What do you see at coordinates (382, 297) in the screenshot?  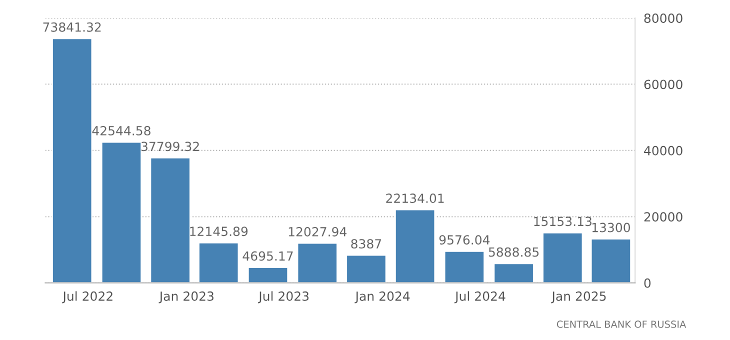 I see `x-tick-label: Jan 2024` at bounding box center [382, 297].